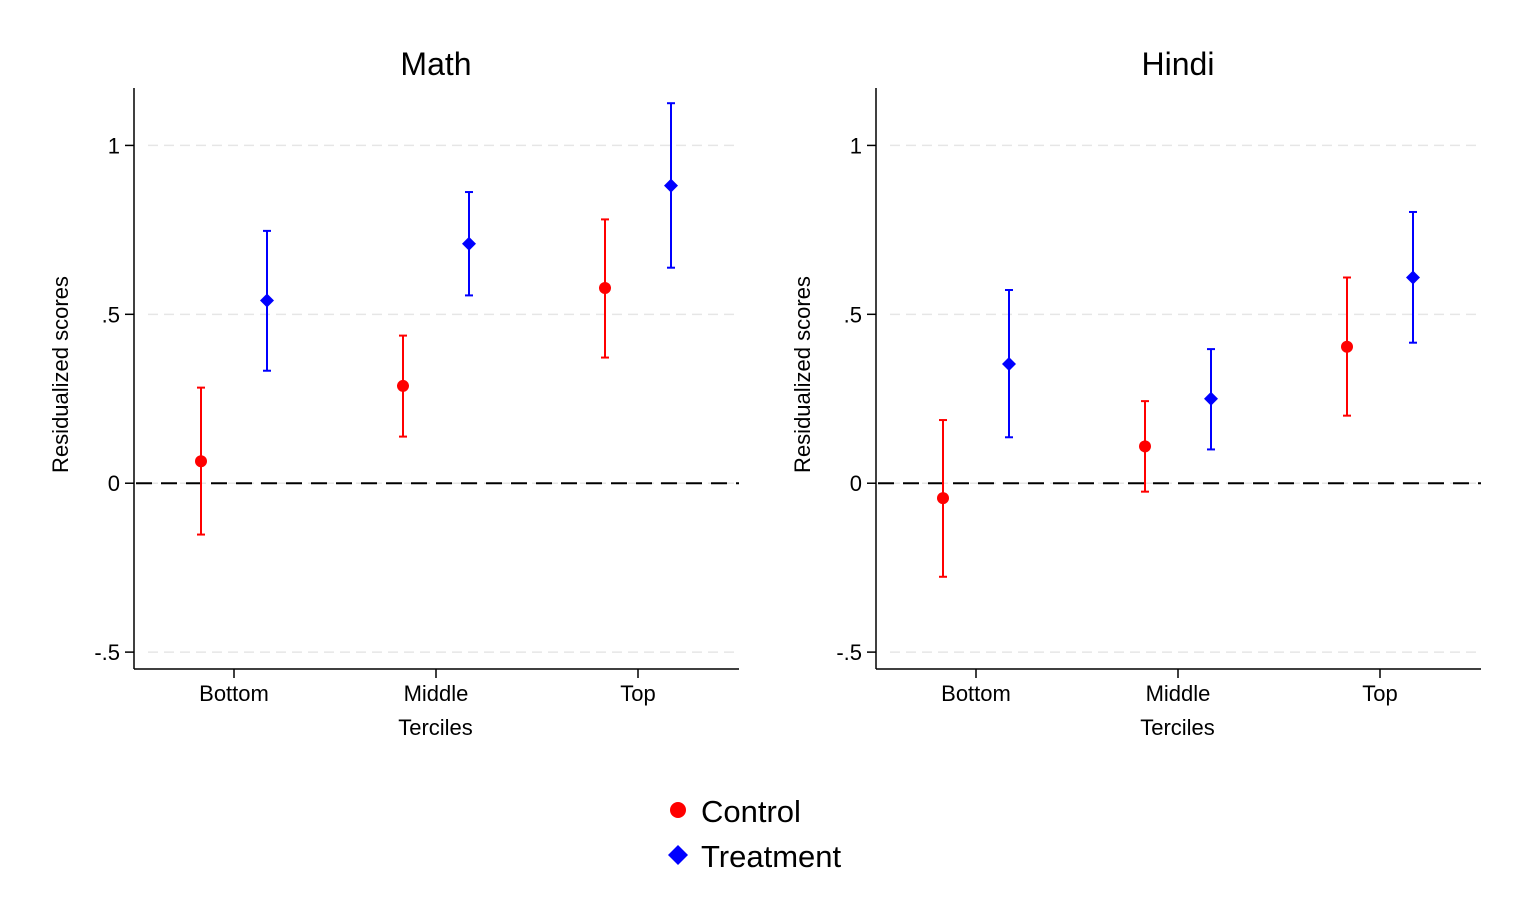 The height and width of the screenshot is (916, 1526). Describe the element at coordinates (1177, 727) in the screenshot. I see `hindi-x-axis-label: Terciles` at that location.